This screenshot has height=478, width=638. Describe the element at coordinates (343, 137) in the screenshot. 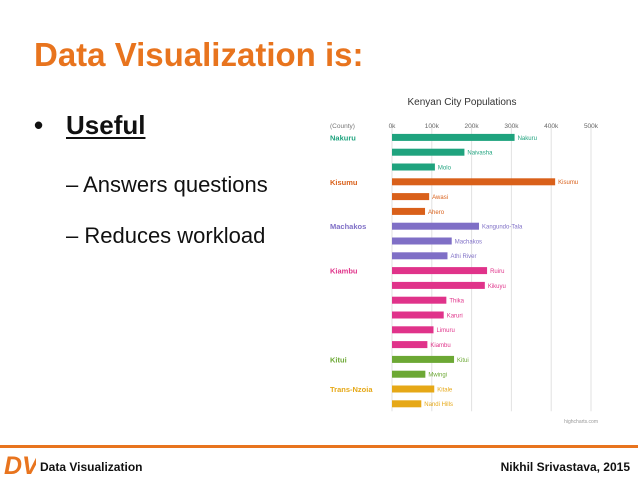

I see `county-label: Nakuru` at that location.